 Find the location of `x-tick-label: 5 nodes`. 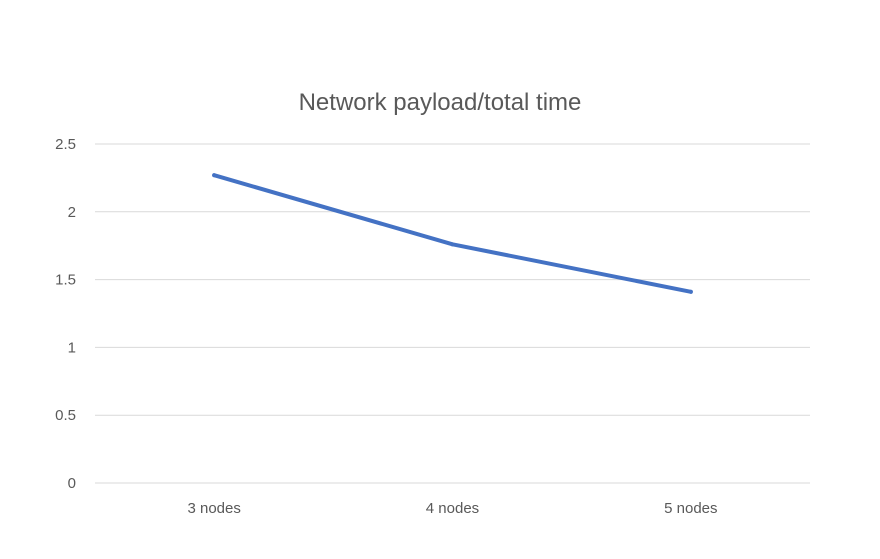

x-tick-label: 5 nodes is located at coordinates (690, 508).